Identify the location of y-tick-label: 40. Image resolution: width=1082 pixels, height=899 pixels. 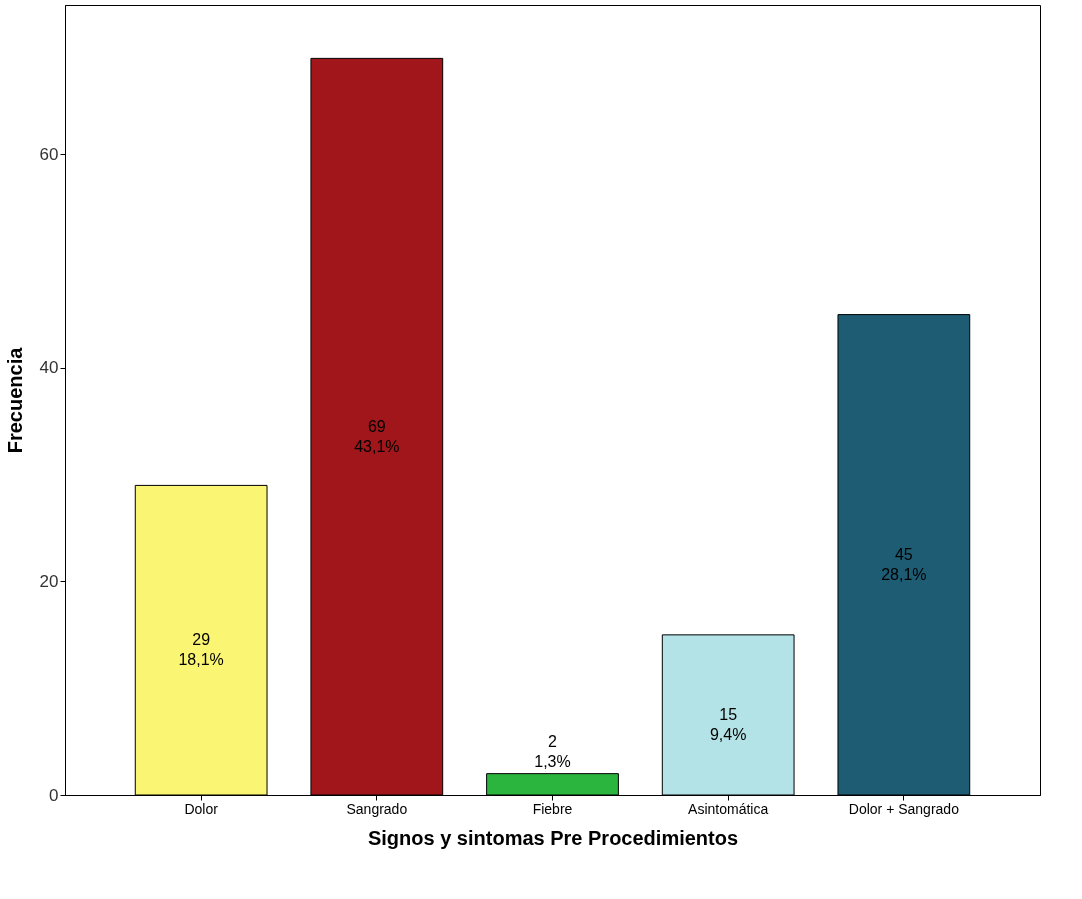
(49, 368).